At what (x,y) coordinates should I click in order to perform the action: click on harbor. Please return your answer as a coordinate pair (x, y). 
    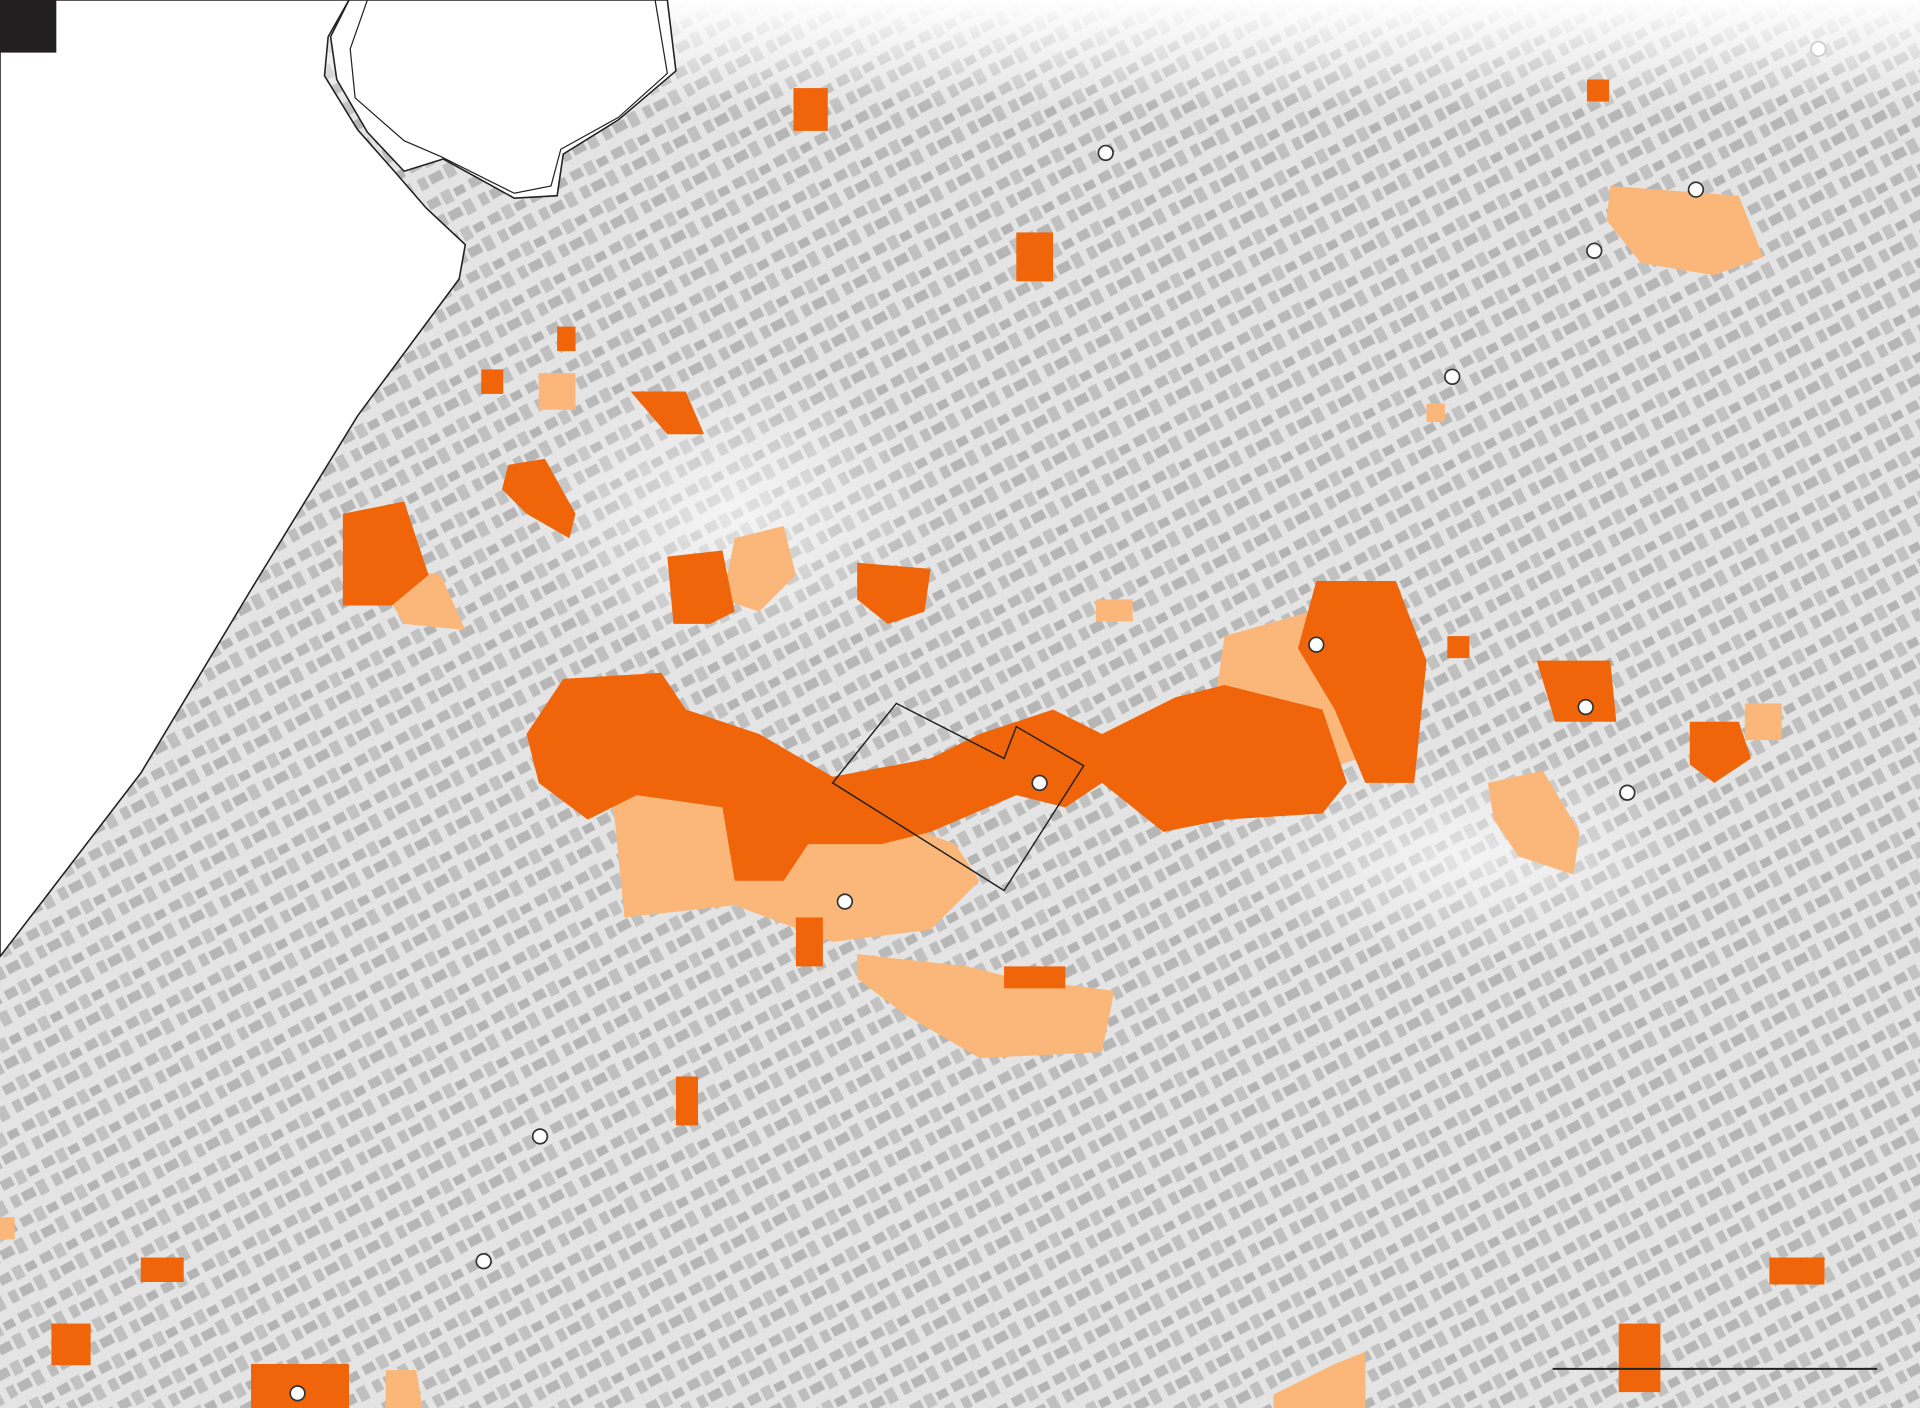
    Looking at the image, I should click on (503, 99).